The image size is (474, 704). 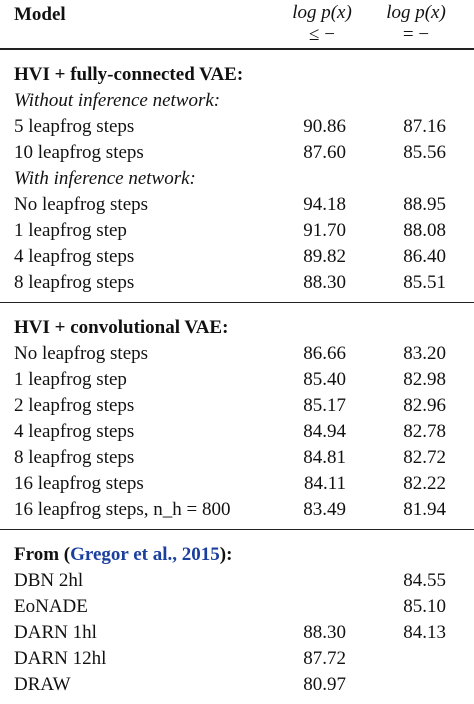 What do you see at coordinates (237, 257) in the screenshot?
I see `table-row: 4 leapfrog steps 89.82 86.40` at bounding box center [237, 257].